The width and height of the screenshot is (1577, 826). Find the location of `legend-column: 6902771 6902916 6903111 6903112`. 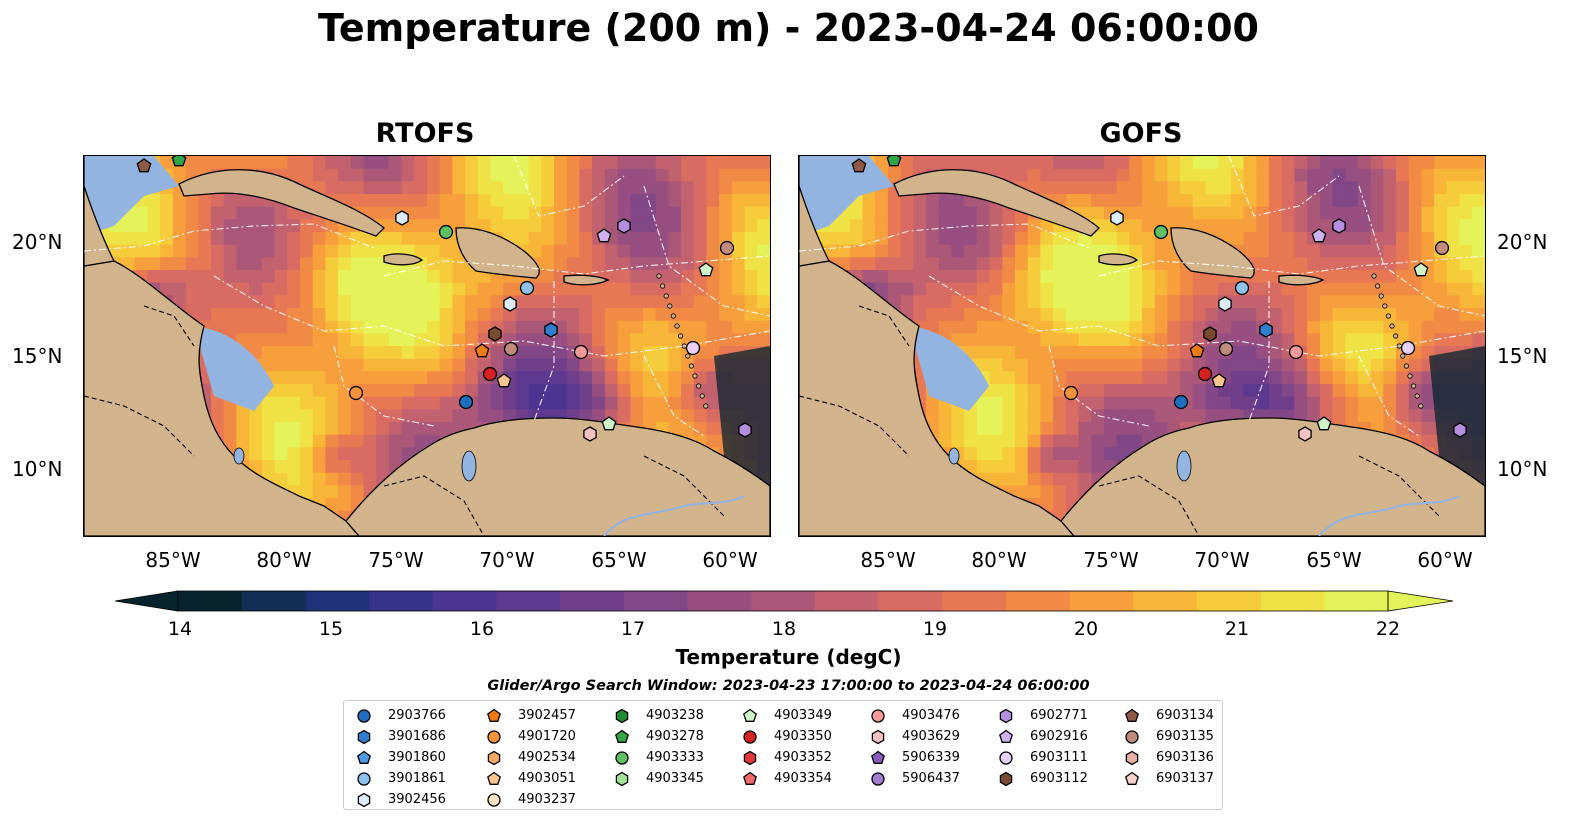

legend-column: 6902771 6902916 6903111 6903112 is located at coordinates (1042, 747).